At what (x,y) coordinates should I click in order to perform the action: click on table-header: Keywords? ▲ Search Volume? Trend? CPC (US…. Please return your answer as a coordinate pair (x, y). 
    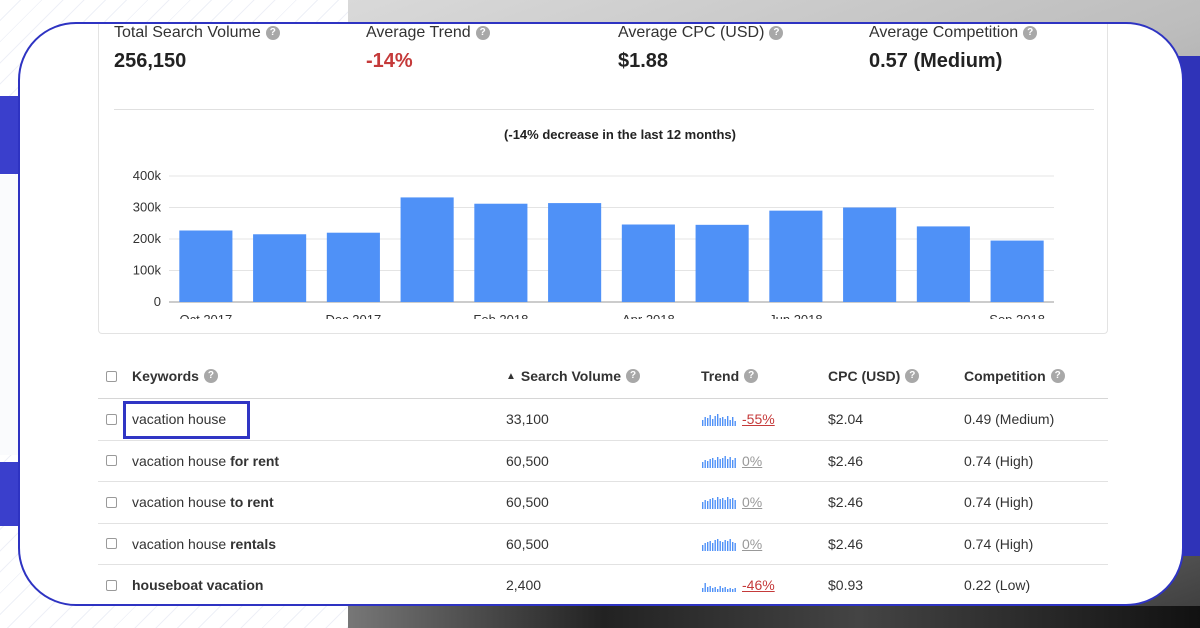
    Looking at the image, I should click on (603, 376).